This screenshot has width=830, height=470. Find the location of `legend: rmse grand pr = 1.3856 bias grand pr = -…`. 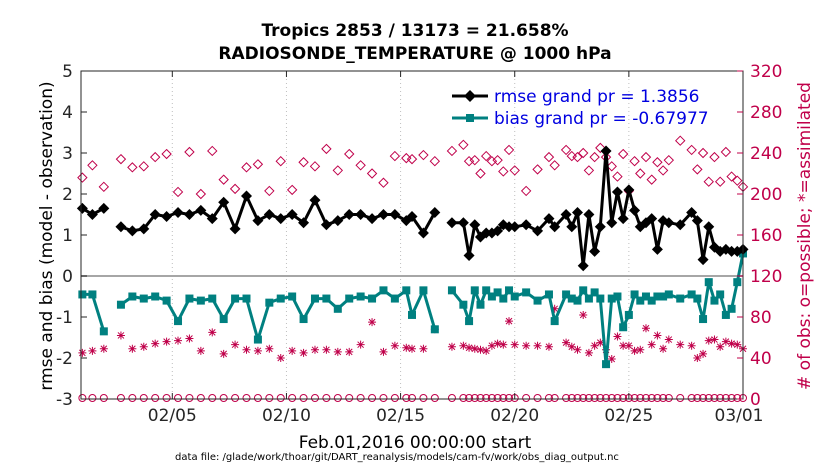

legend: rmse grand pr = 1.3856 bias grand pr = -… is located at coordinates (580, 108).